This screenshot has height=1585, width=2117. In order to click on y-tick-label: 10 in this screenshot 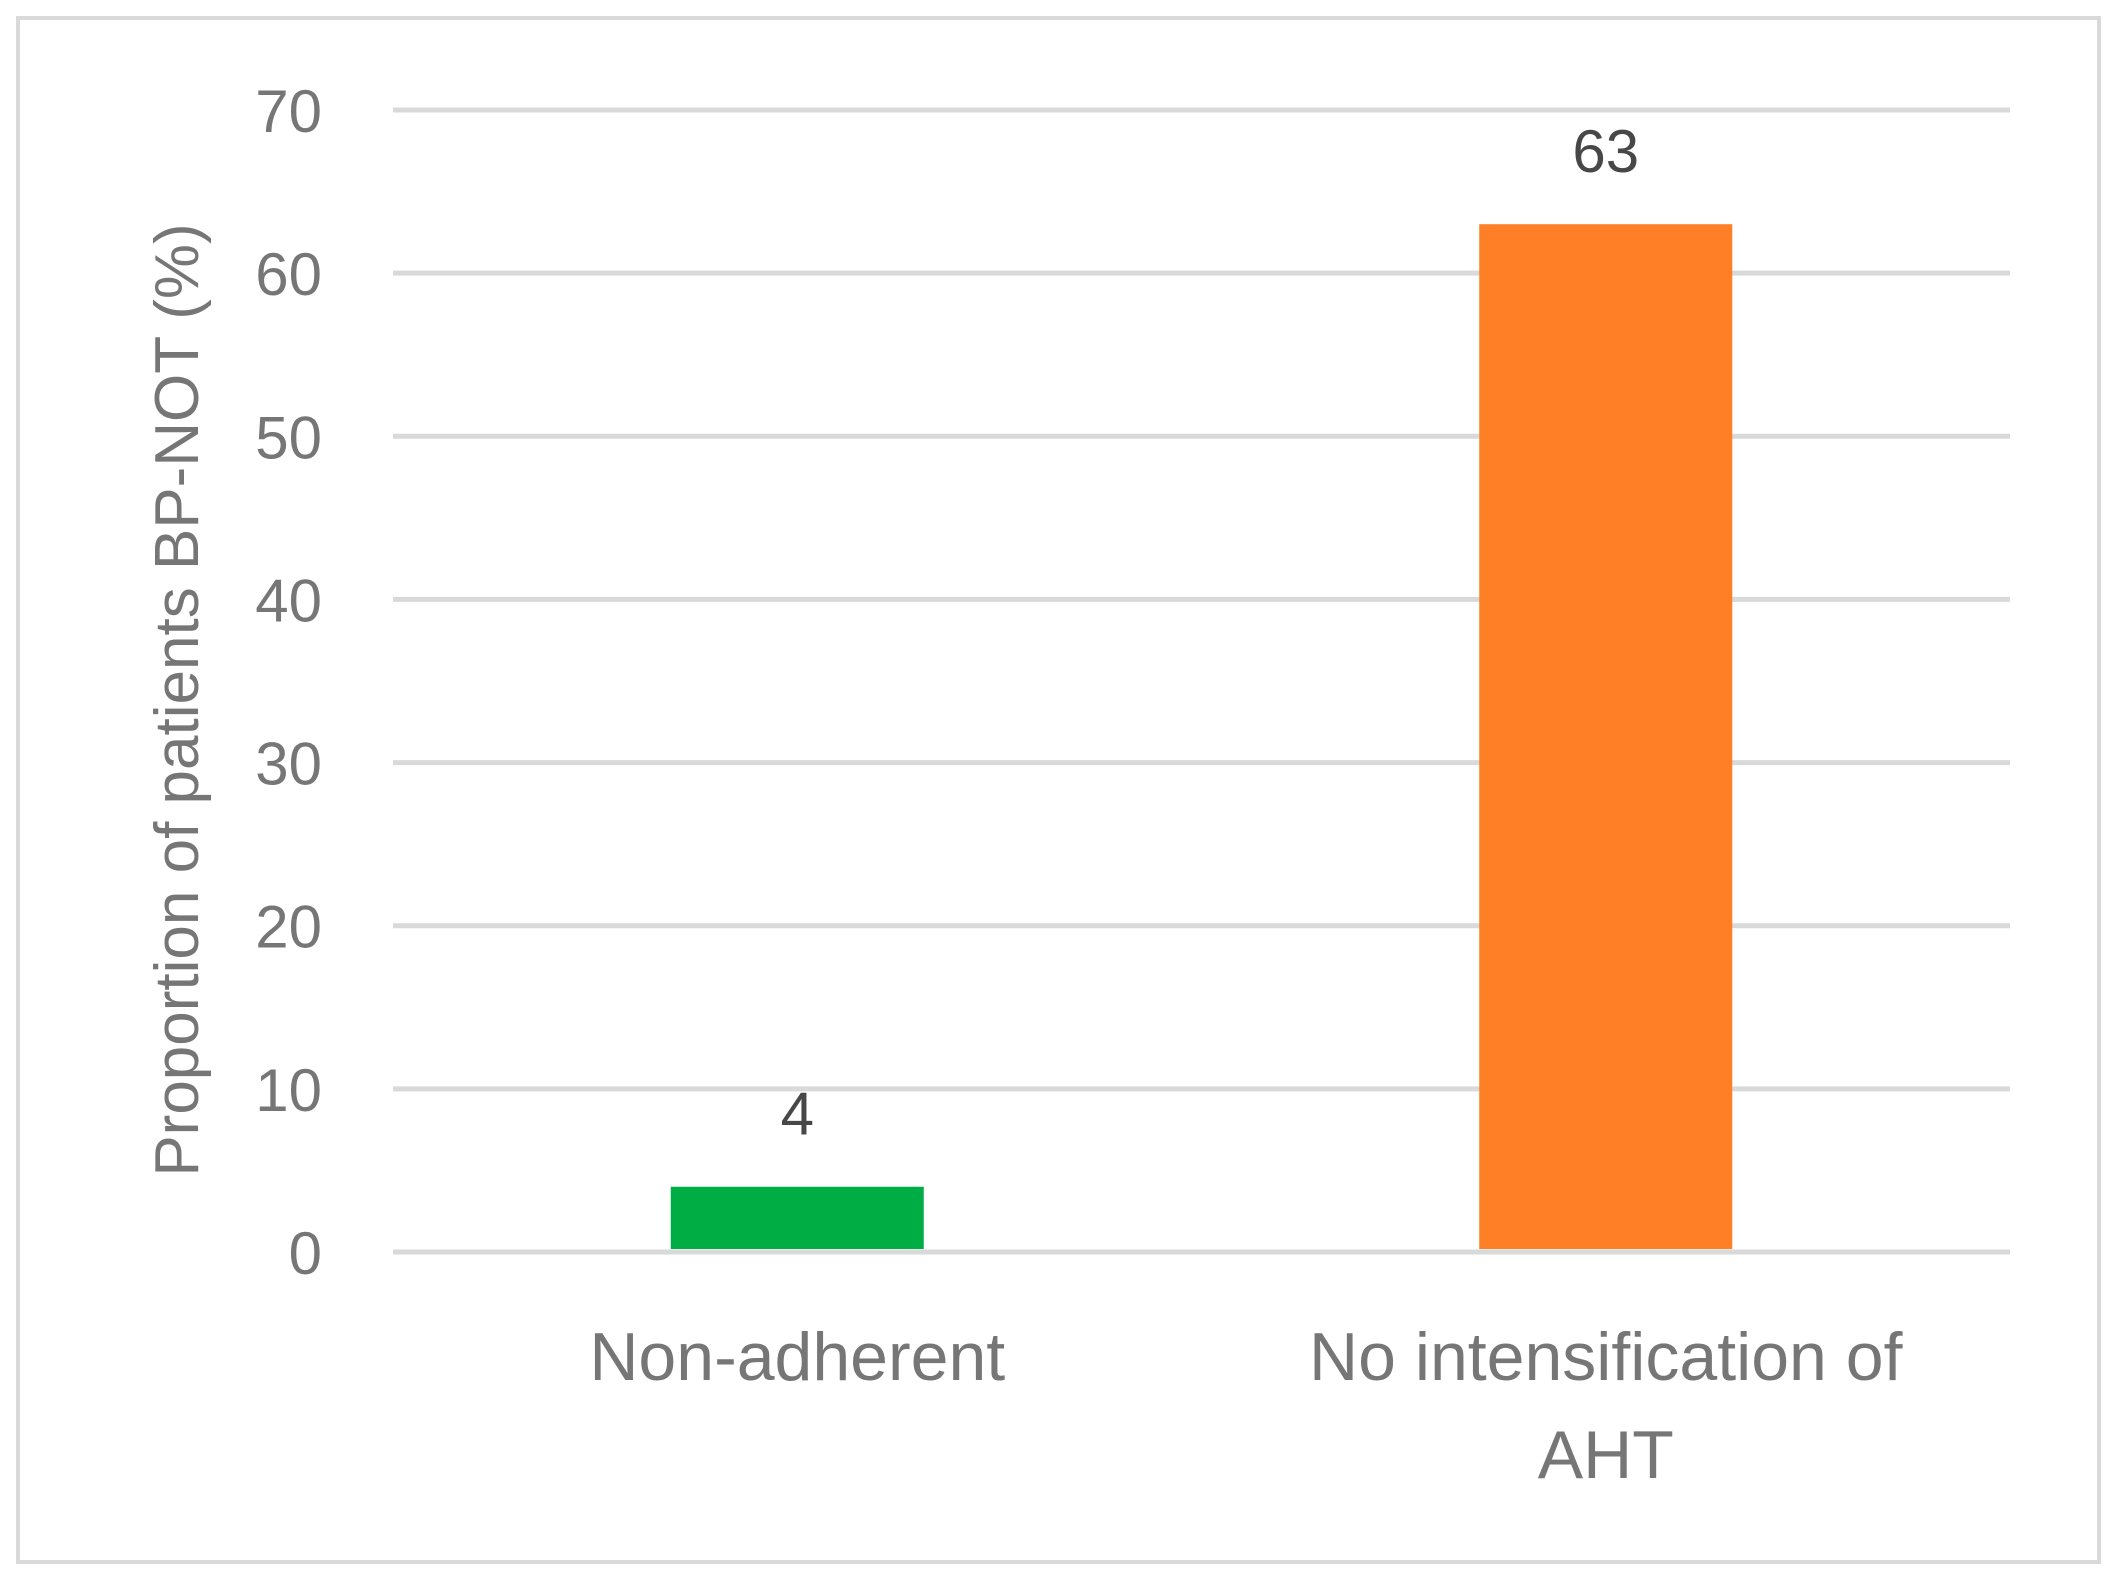, I will do `click(288, 1090)`.